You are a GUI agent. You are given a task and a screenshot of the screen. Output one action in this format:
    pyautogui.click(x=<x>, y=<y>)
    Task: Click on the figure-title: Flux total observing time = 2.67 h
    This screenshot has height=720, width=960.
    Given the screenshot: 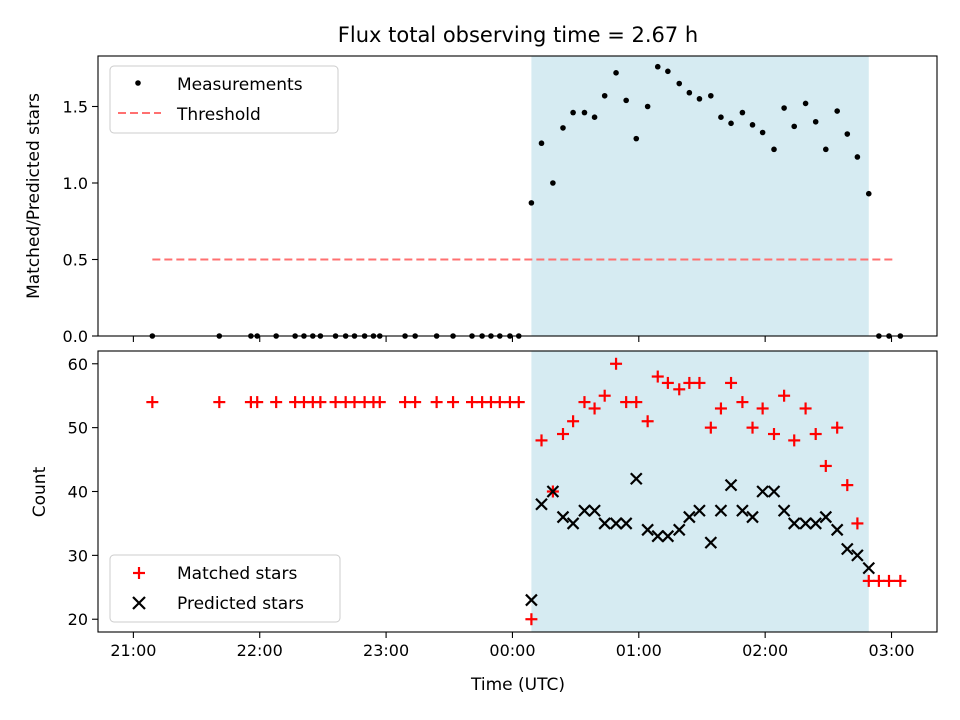 What is the action you would take?
    pyautogui.click(x=518, y=35)
    